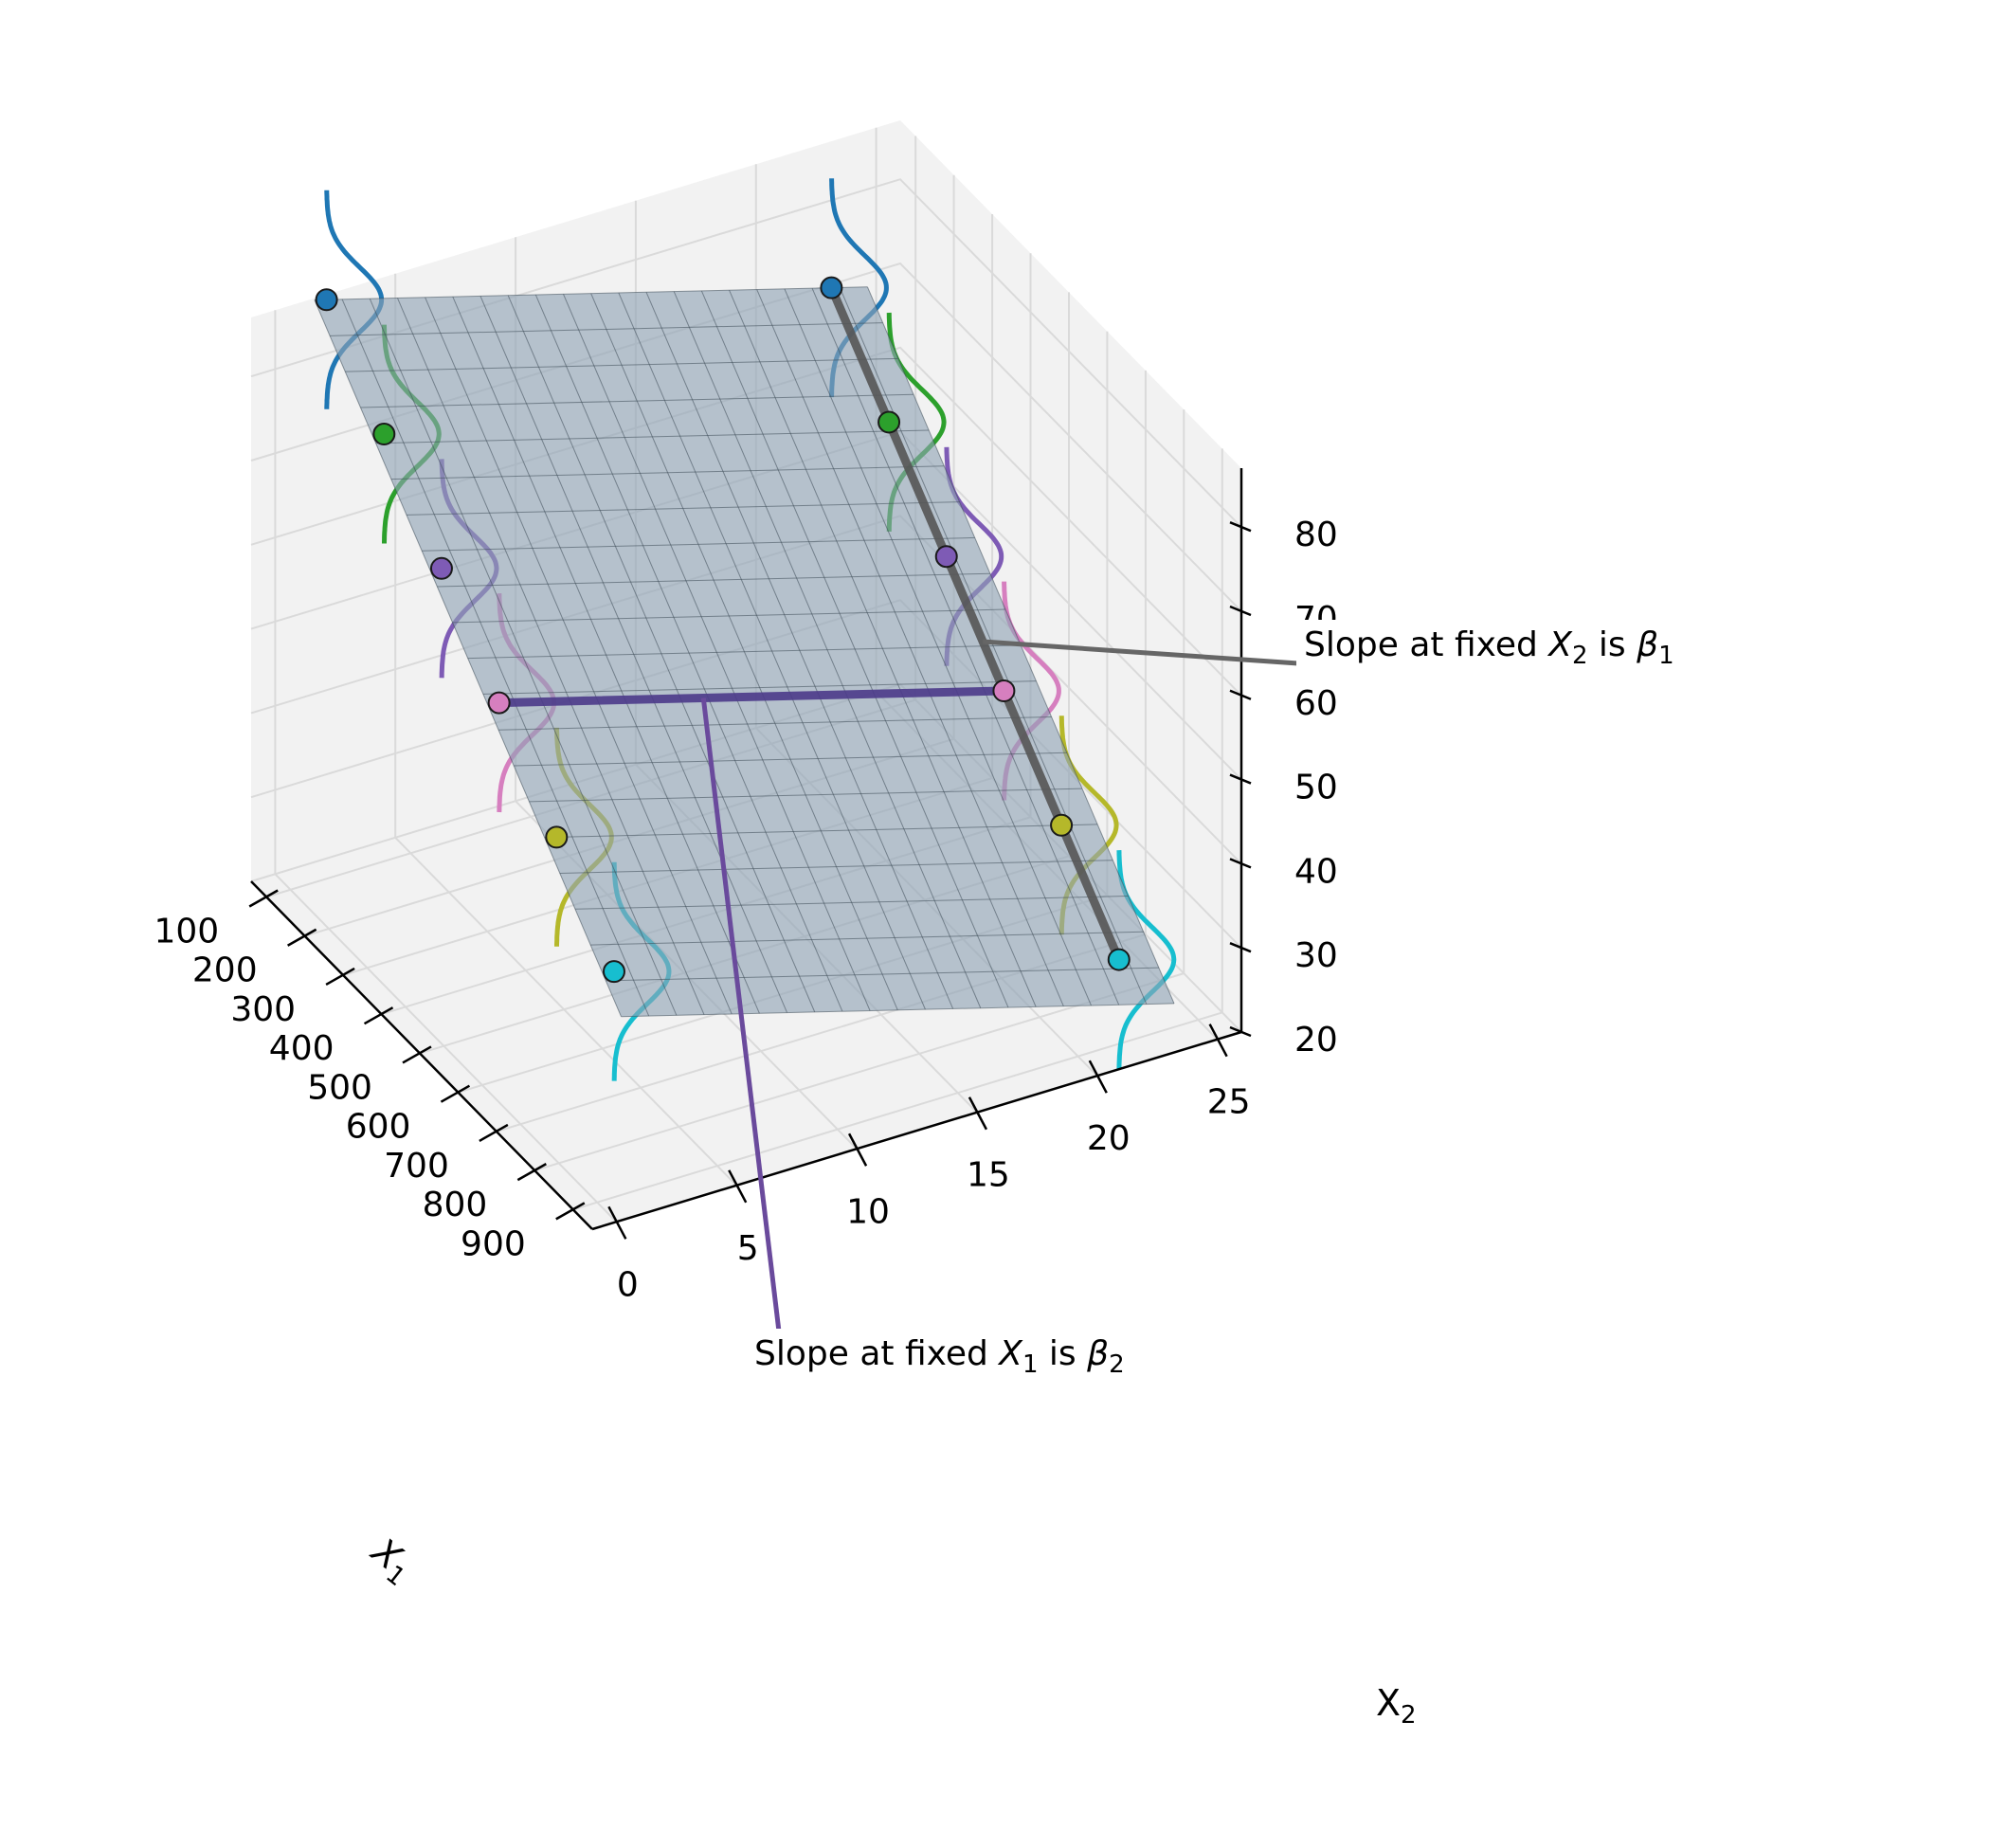 The width and height of the screenshot is (1990, 1848). I want to click on y-axis-line, so click(916, 1130).